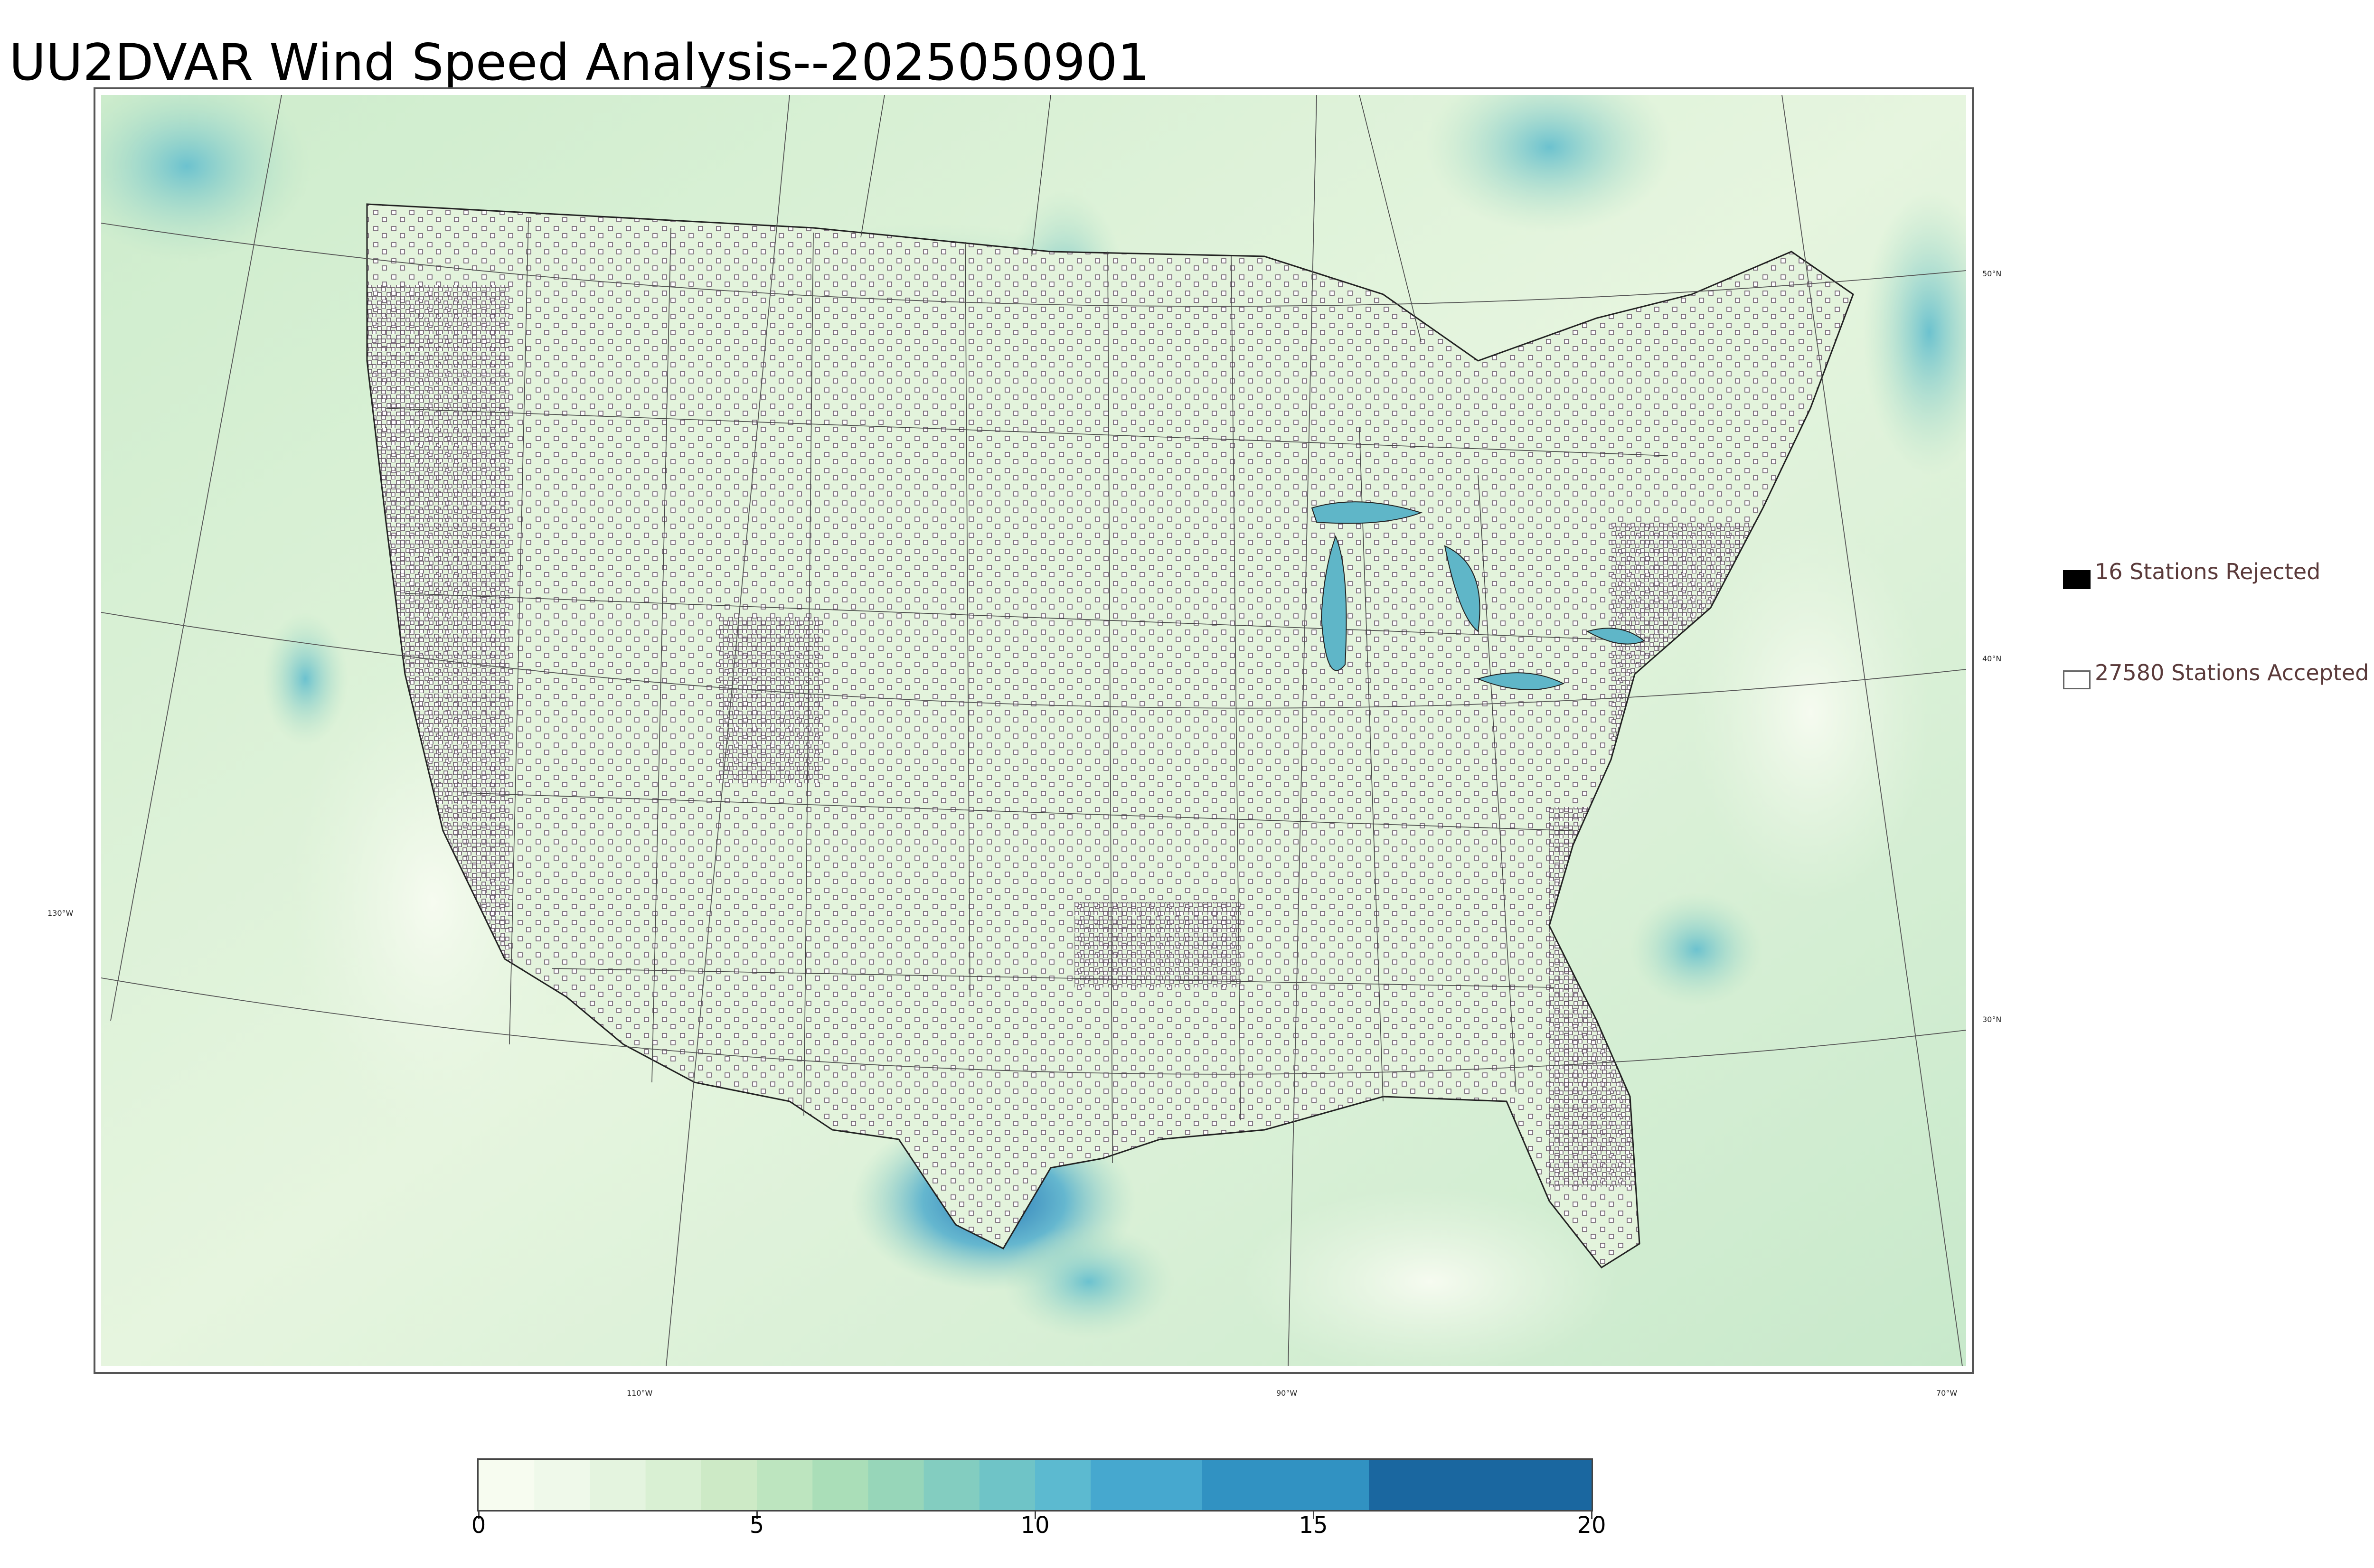  What do you see at coordinates (478, 1525) in the screenshot?
I see `colorbar-tick-label: 0` at bounding box center [478, 1525].